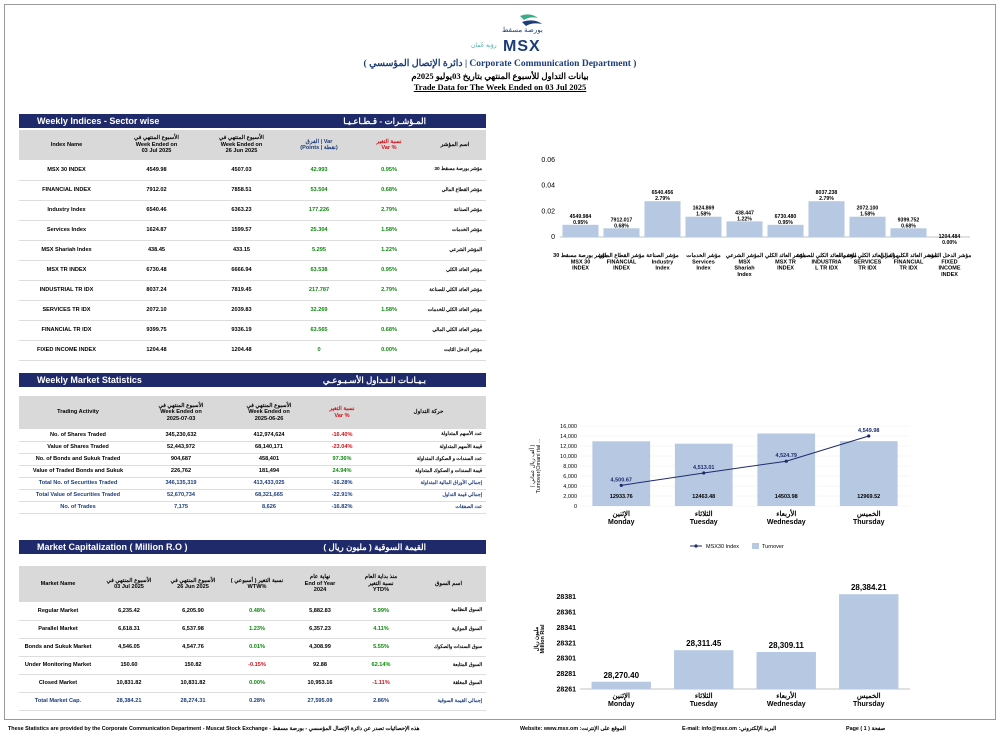 The width and height of the screenshot is (1000, 747). Describe the element at coordinates (193, 647) in the screenshot. I see `table-cell: 4,547.76` at that location.